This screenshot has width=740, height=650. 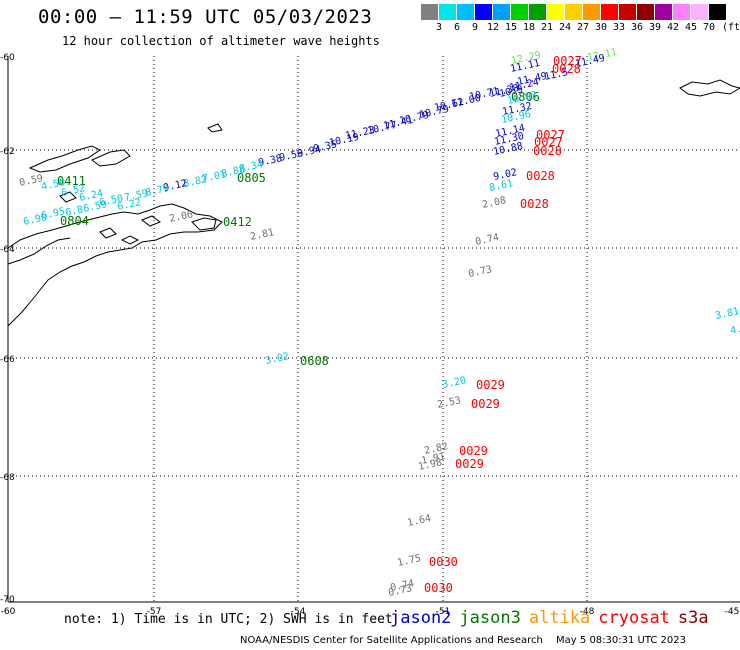 What do you see at coordinates (251, 178) in the screenshot?
I see `observation-time-label: 0805` at bounding box center [251, 178].